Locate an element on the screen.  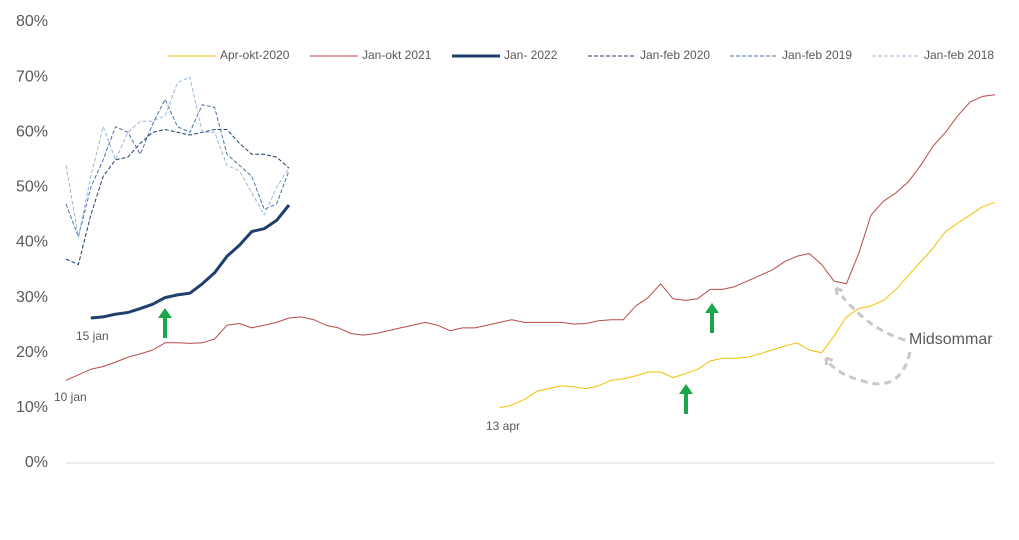
y-tick-label: 0% is located at coordinates (36, 462).